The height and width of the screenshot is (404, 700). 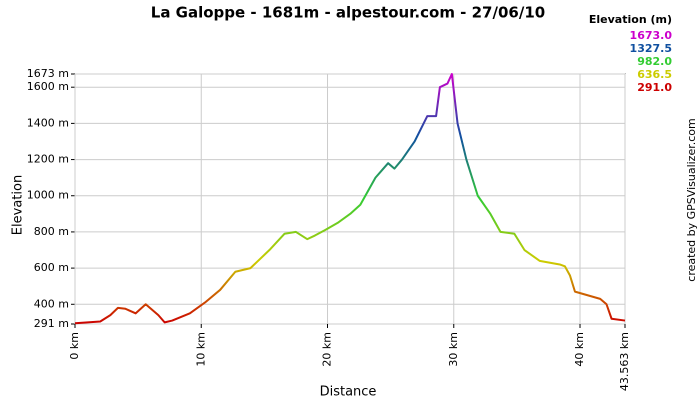 I want to click on y-tick-label: 1000 m, so click(x=48, y=195).